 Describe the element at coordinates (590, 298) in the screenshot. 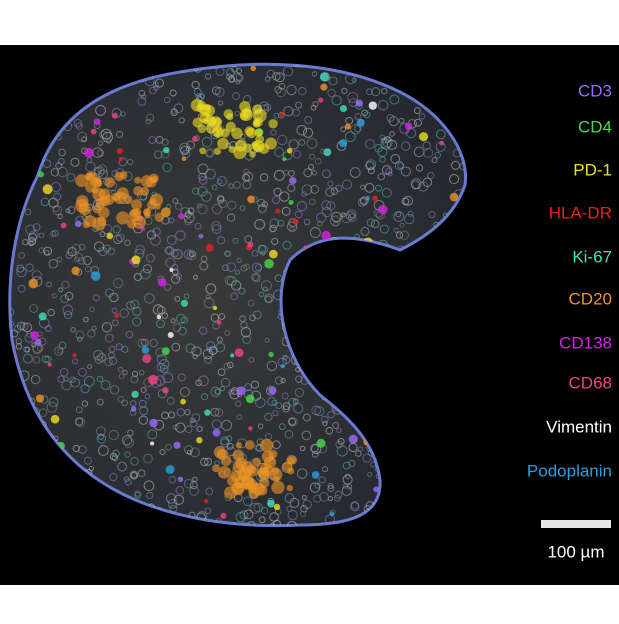

I see `legend-label: CD20` at that location.